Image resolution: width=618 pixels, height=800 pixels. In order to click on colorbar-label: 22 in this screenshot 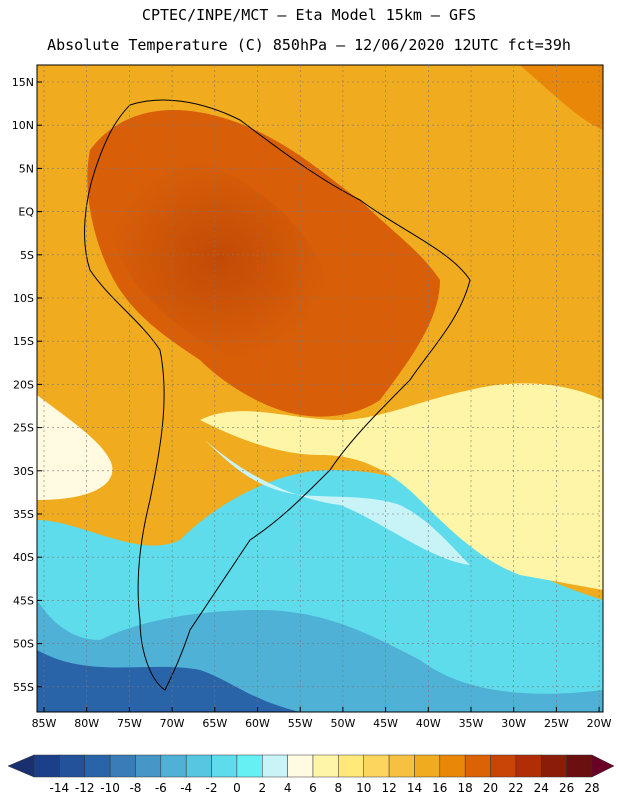, I will do `click(515, 788)`.